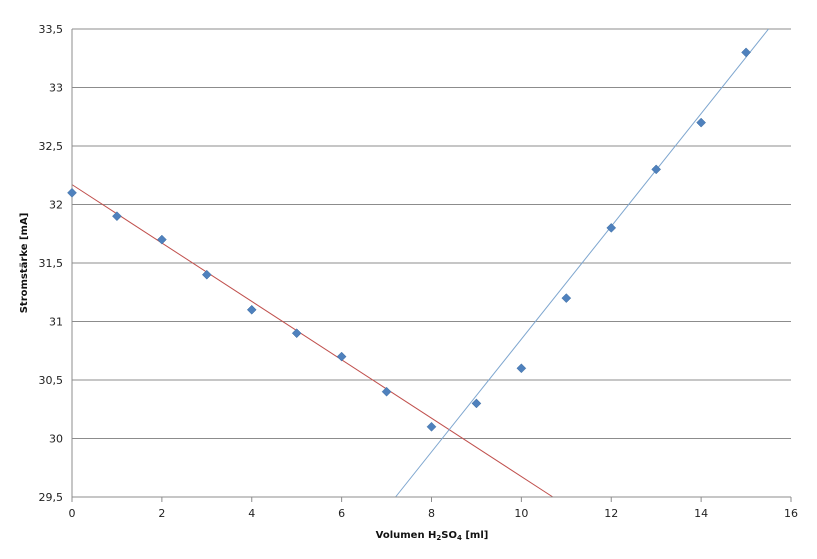  I want to click on y-tick-label: 31, so click(56, 322).